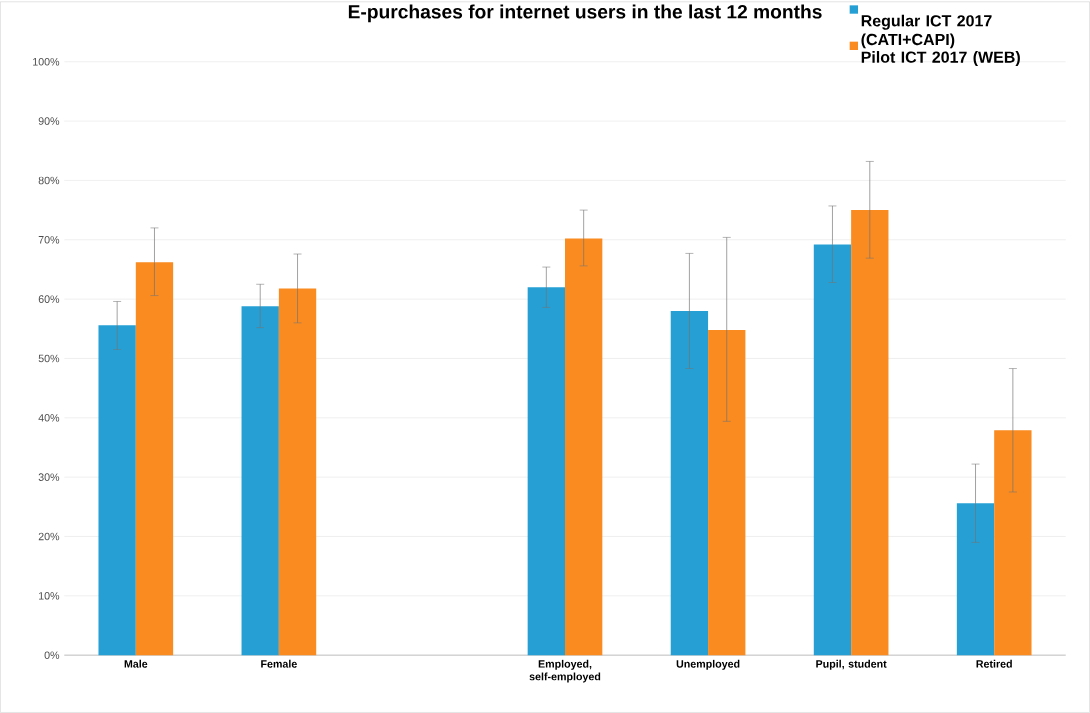 This screenshot has height=713, width=1090. What do you see at coordinates (49, 240) in the screenshot?
I see `y-tick-label: 70%` at bounding box center [49, 240].